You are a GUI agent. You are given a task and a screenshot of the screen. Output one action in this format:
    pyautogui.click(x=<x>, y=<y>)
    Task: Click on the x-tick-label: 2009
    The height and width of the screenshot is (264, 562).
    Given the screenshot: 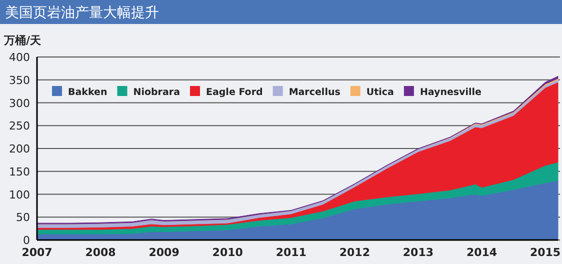 What is the action you would take?
    pyautogui.click(x=164, y=252)
    